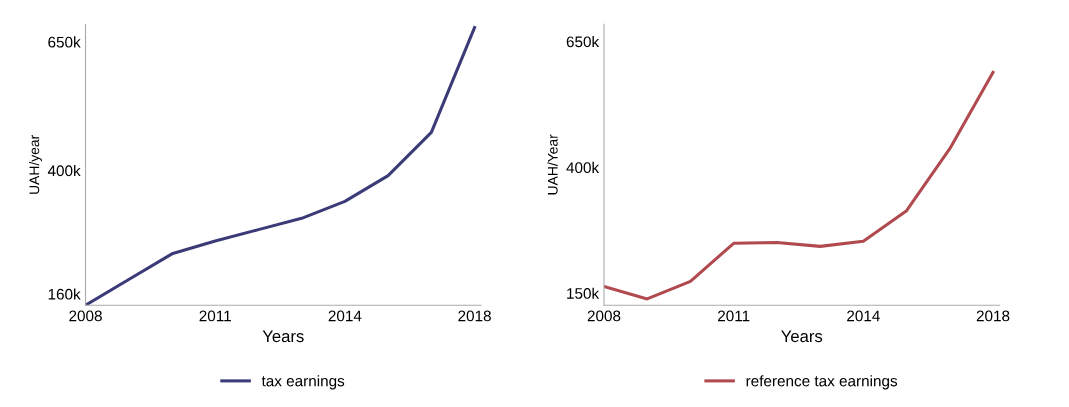  Describe the element at coordinates (583, 293) in the screenshot. I see `y-tick-label: 150k` at that location.